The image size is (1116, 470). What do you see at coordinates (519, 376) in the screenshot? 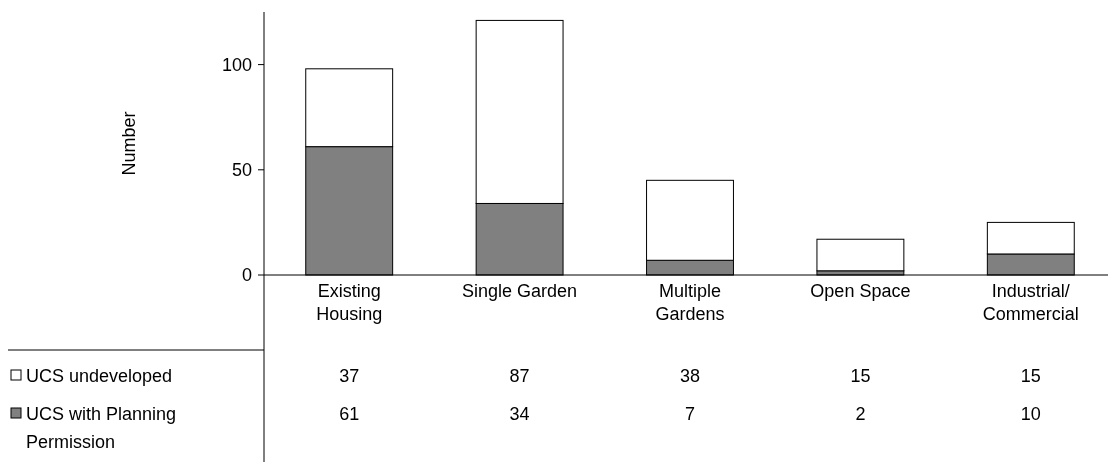
I see `data-label: 87` at bounding box center [519, 376].